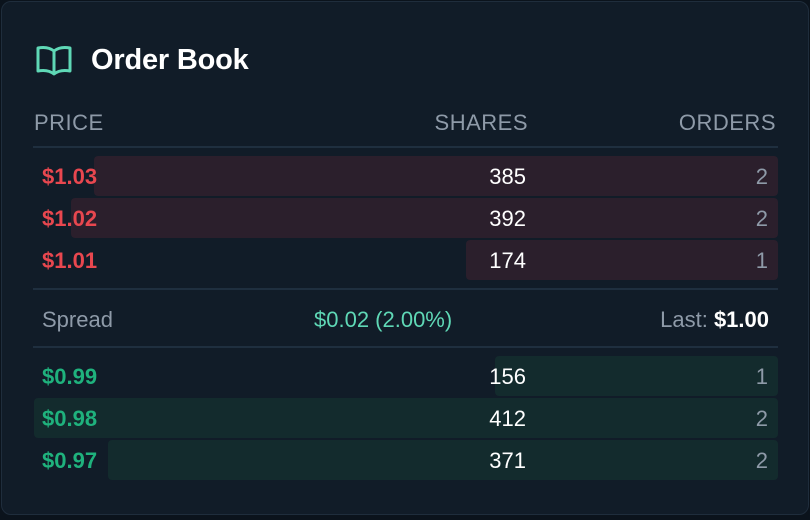  What do you see at coordinates (405, 289) in the screenshot?
I see `spread-divider-top` at bounding box center [405, 289].